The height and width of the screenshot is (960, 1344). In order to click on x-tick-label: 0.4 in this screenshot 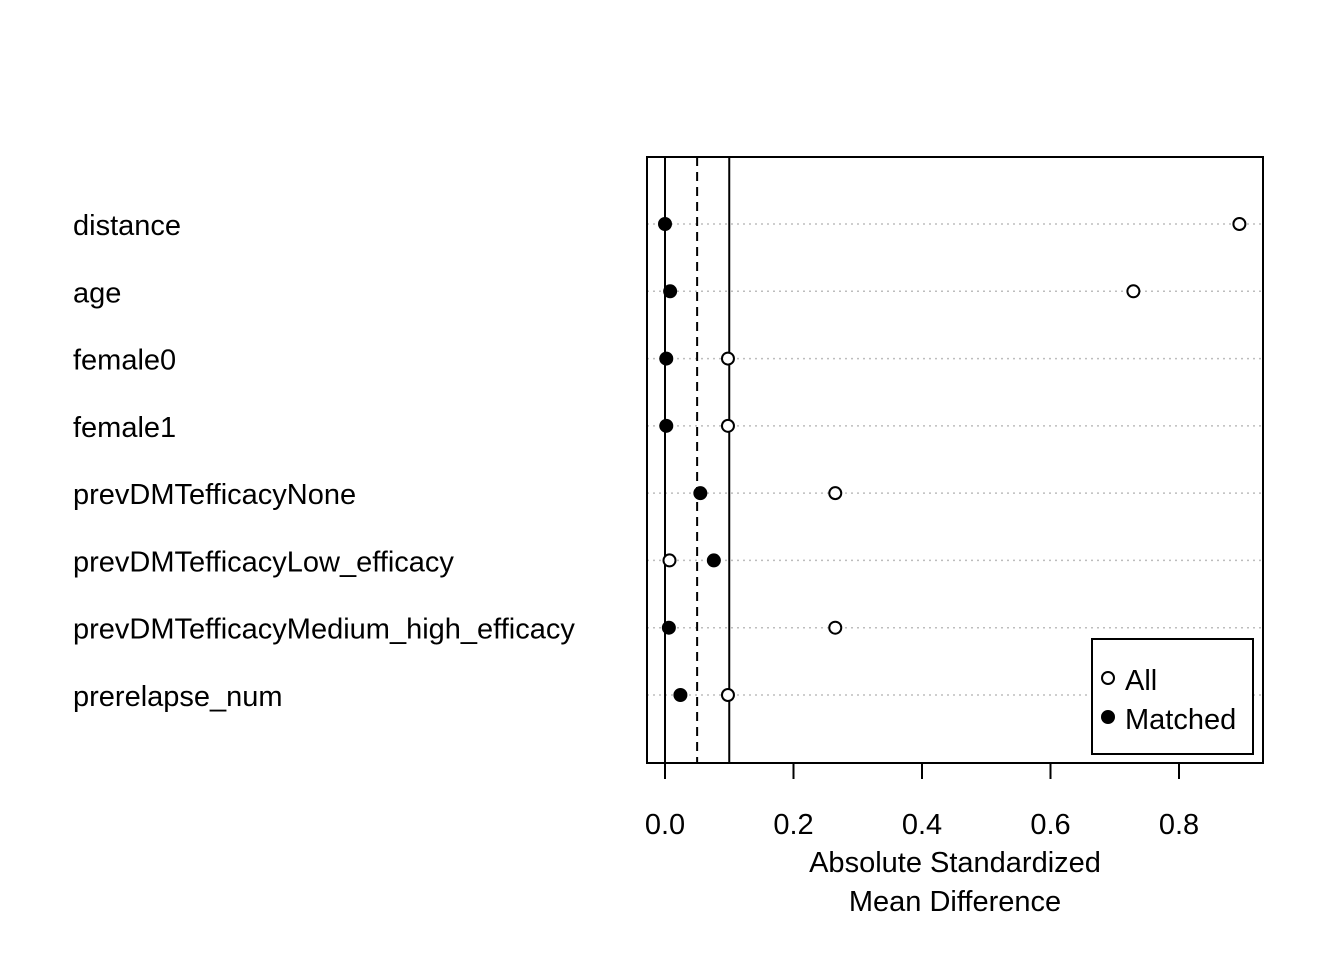, I will do `click(922, 825)`.